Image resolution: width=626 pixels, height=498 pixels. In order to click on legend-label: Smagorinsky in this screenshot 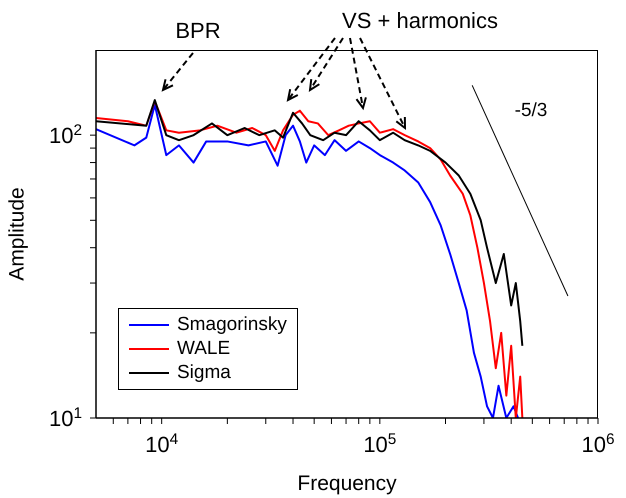, I will do `click(232, 325)`.